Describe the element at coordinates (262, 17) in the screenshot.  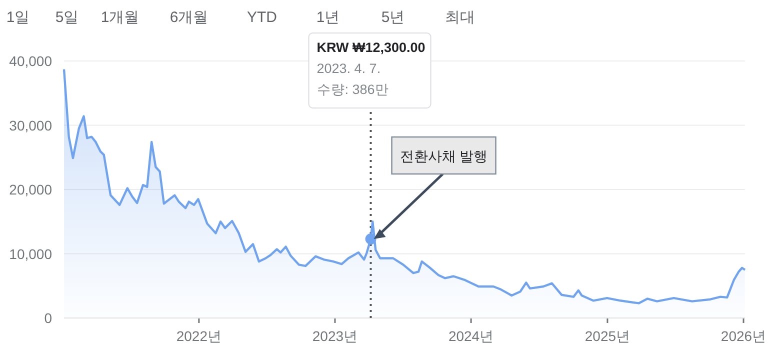
I see `text: YTD` at that location.